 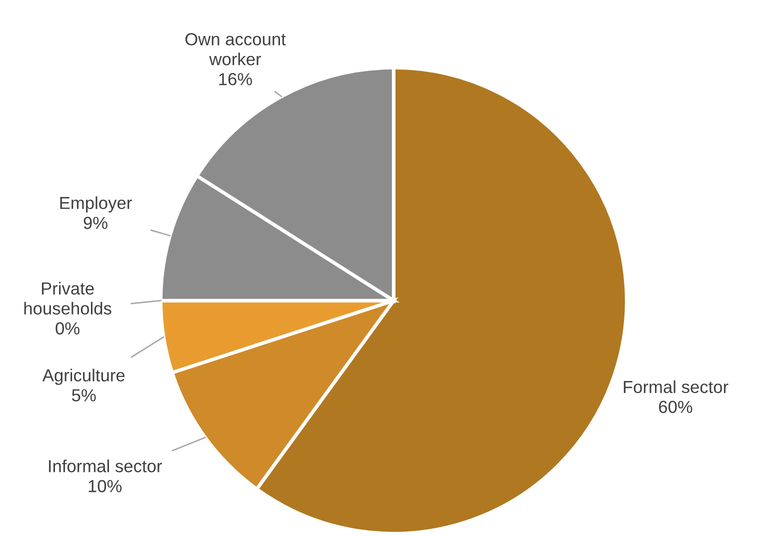 I want to click on data-label: 16%, so click(x=235, y=79).